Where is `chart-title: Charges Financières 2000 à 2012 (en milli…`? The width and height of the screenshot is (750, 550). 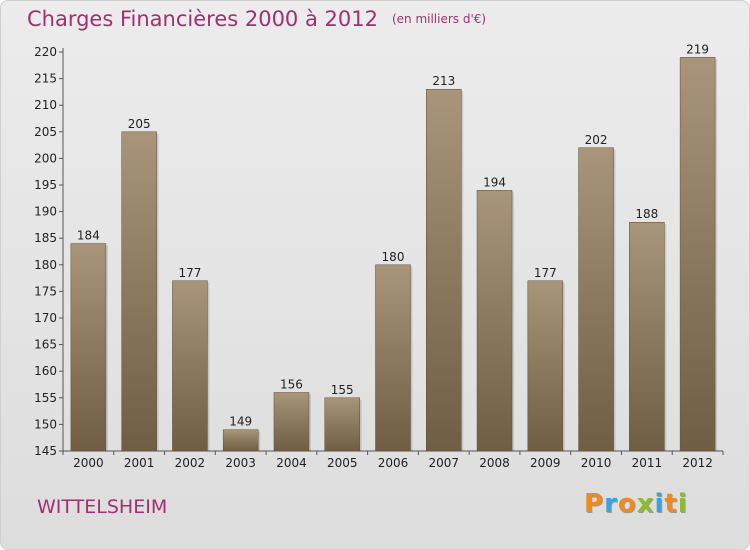
chart-title: Charges Financières 2000 à 2012 (en milli… is located at coordinates (256, 19).